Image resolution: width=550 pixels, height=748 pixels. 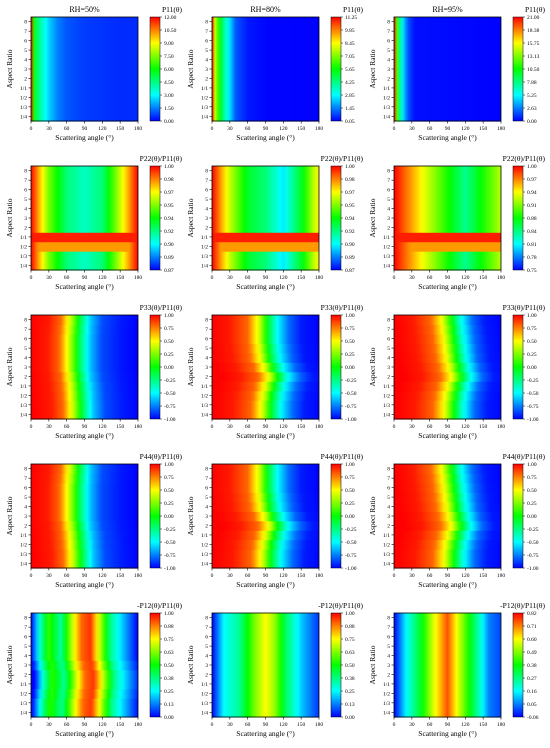 I want to click on colorbar-tick-label: 0.89, so click(x=169, y=258).